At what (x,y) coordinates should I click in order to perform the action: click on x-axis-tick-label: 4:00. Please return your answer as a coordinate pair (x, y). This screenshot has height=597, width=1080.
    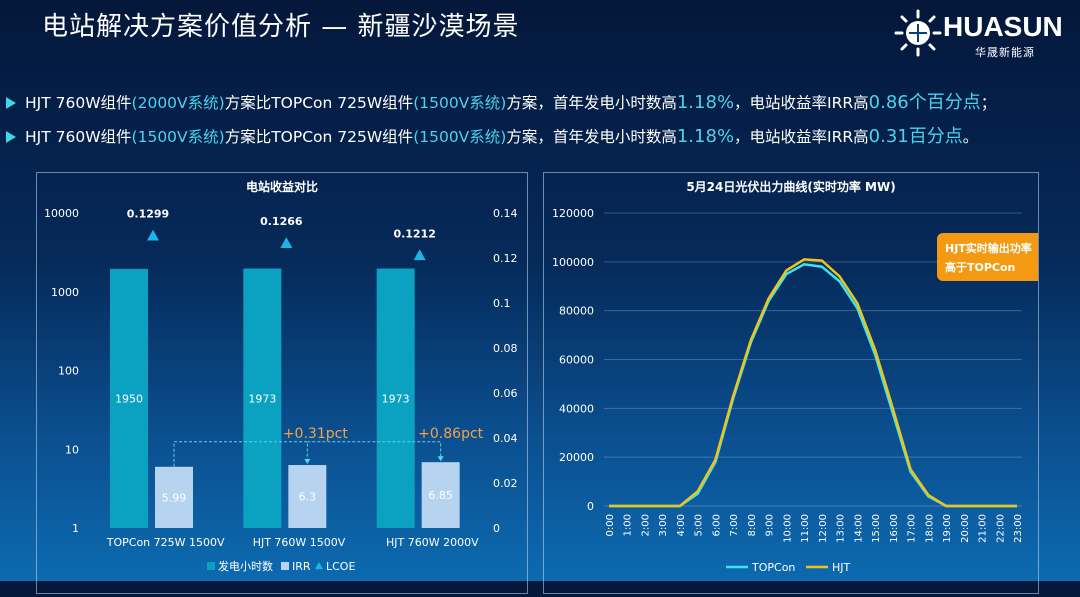
    Looking at the image, I should click on (681, 525).